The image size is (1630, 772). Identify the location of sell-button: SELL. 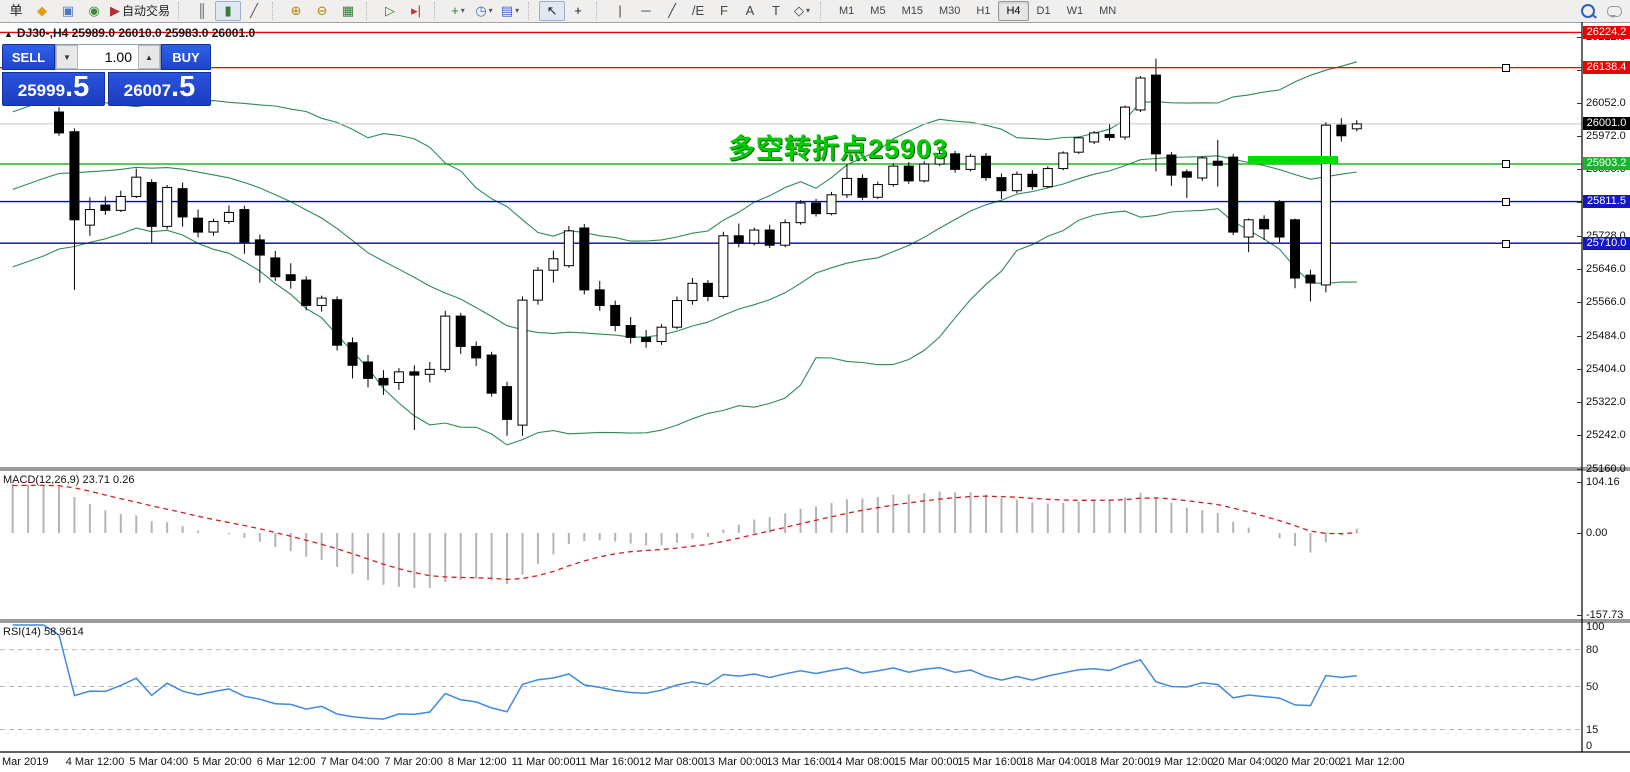
(28, 57).